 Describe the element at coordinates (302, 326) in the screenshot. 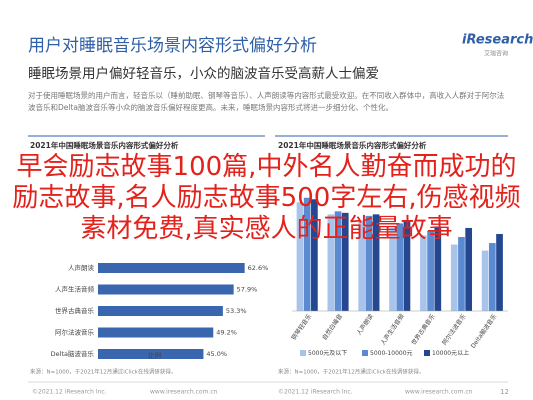

I see `x-tick-label: 钢琴轻音乐` at that location.